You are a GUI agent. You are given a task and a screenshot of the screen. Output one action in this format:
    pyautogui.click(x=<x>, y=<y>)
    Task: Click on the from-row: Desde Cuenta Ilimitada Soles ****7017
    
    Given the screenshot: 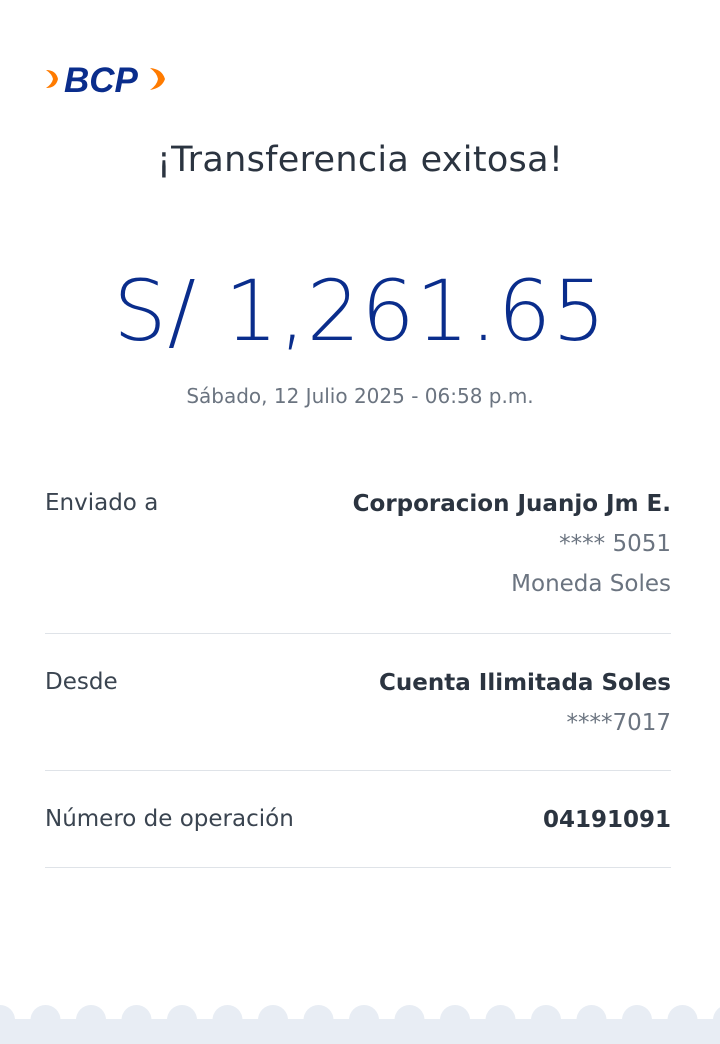 What is the action you would take?
    pyautogui.click(x=358, y=717)
    